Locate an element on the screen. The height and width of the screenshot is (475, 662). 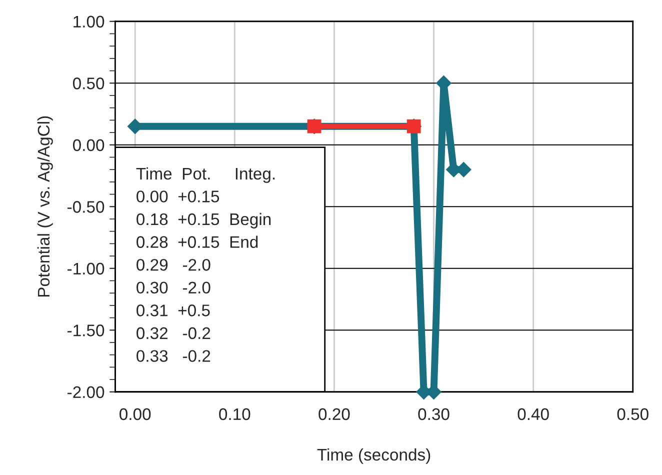
y-axis-title: Potential (V vs. Ag/AgCl) is located at coordinates (45, 206).